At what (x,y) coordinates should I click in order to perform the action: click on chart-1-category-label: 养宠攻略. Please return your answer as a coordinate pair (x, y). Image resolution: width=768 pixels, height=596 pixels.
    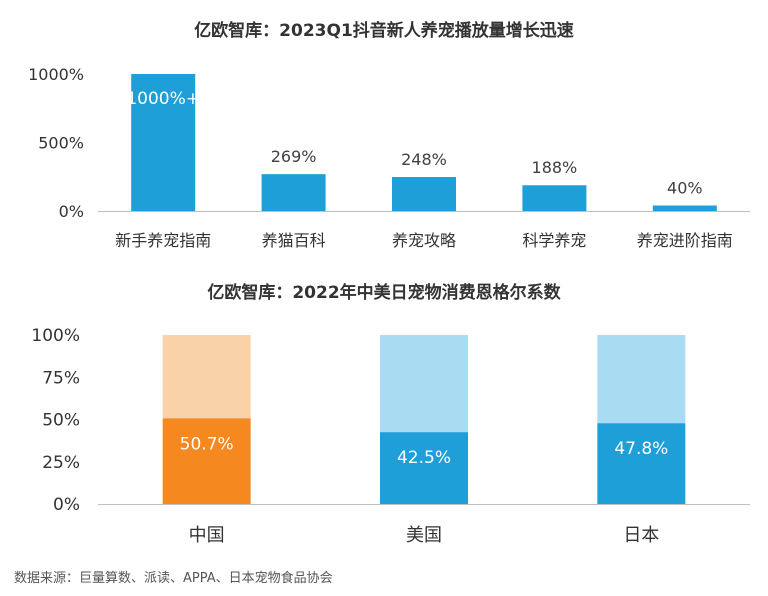
    Looking at the image, I should click on (424, 240).